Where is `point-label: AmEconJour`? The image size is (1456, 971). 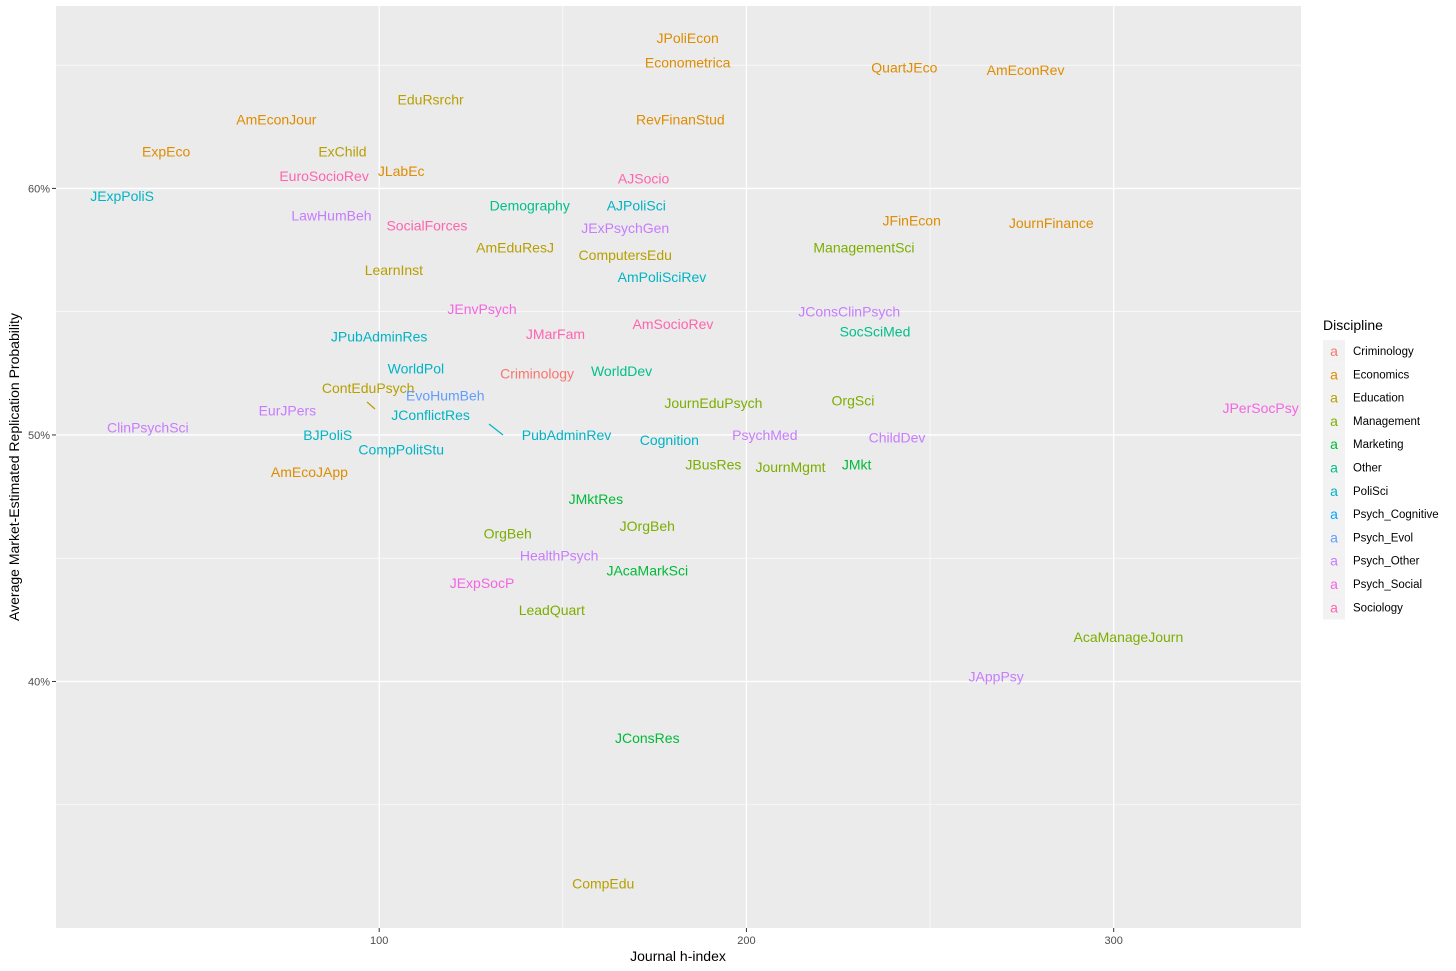 point-label: AmEconJour is located at coordinates (276, 119).